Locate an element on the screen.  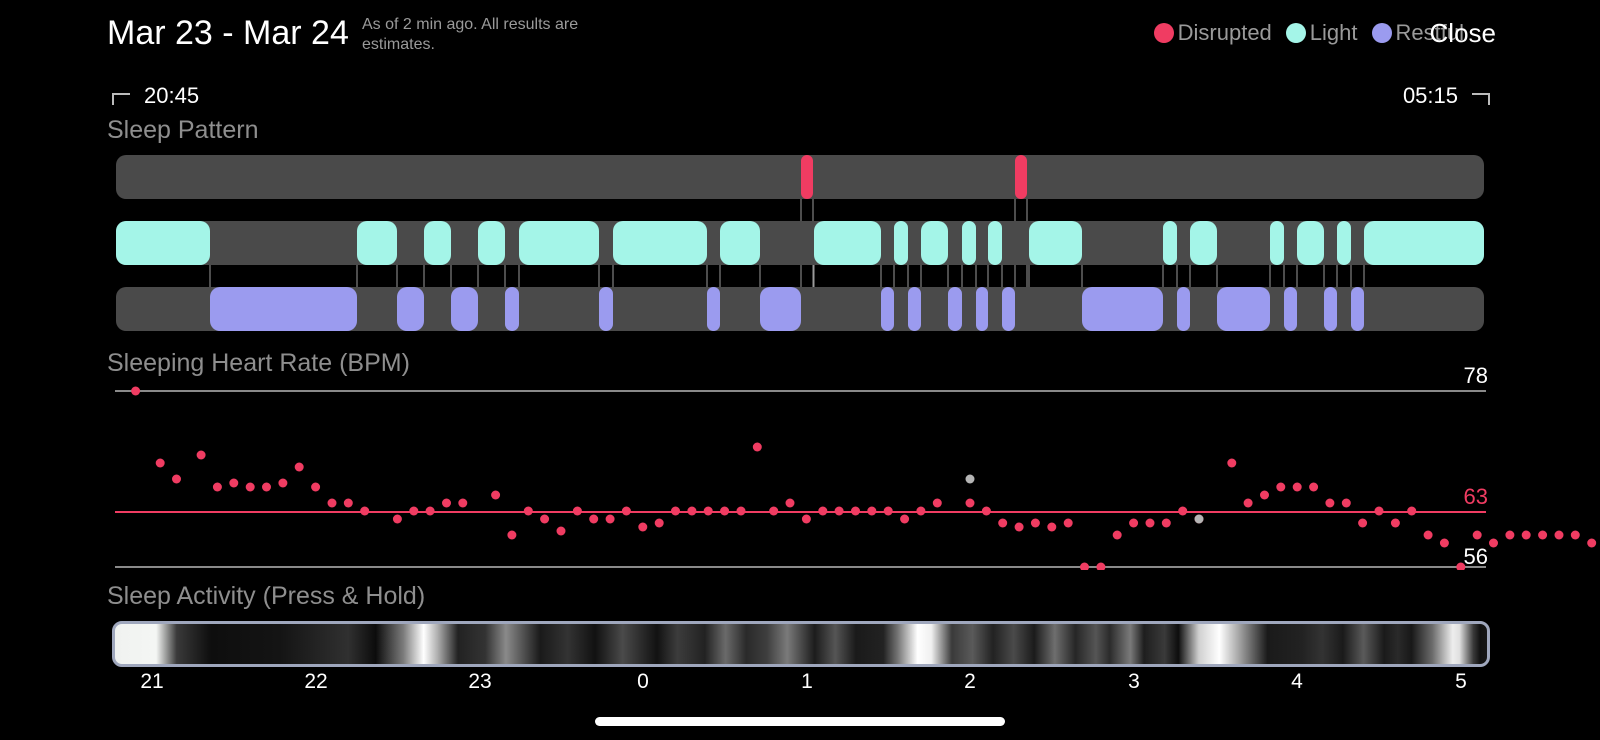
disrupted-track is located at coordinates (800, 177).